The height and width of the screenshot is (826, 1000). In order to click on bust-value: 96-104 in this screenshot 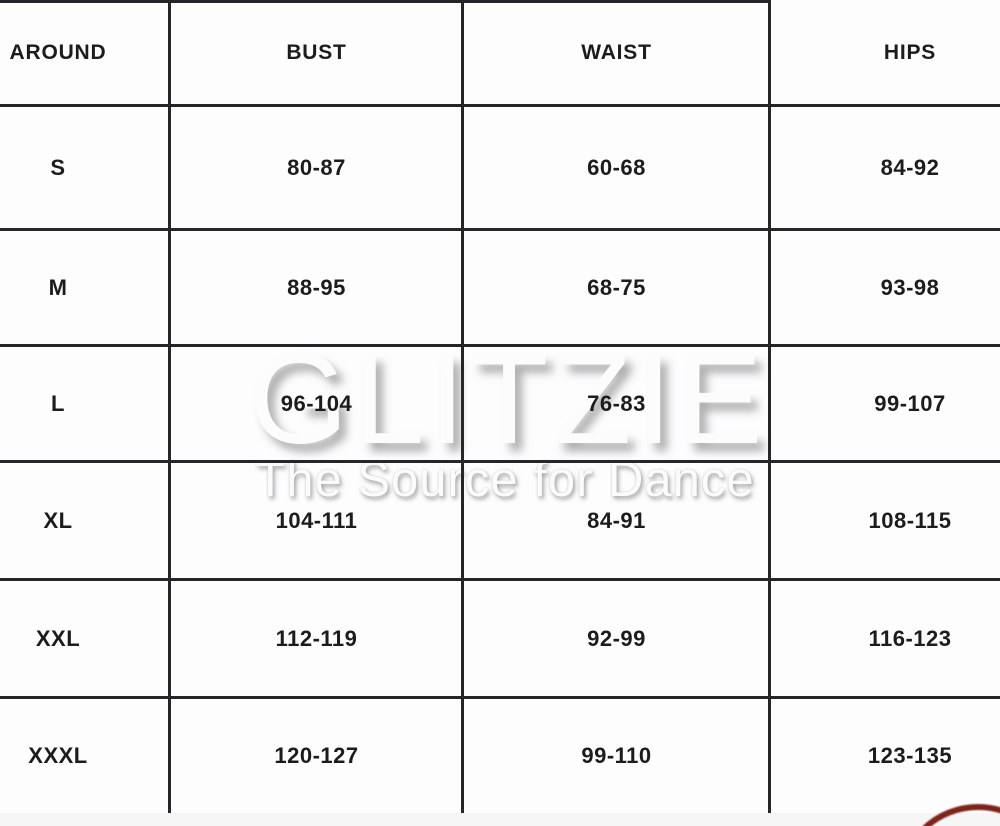, I will do `click(316, 403)`.